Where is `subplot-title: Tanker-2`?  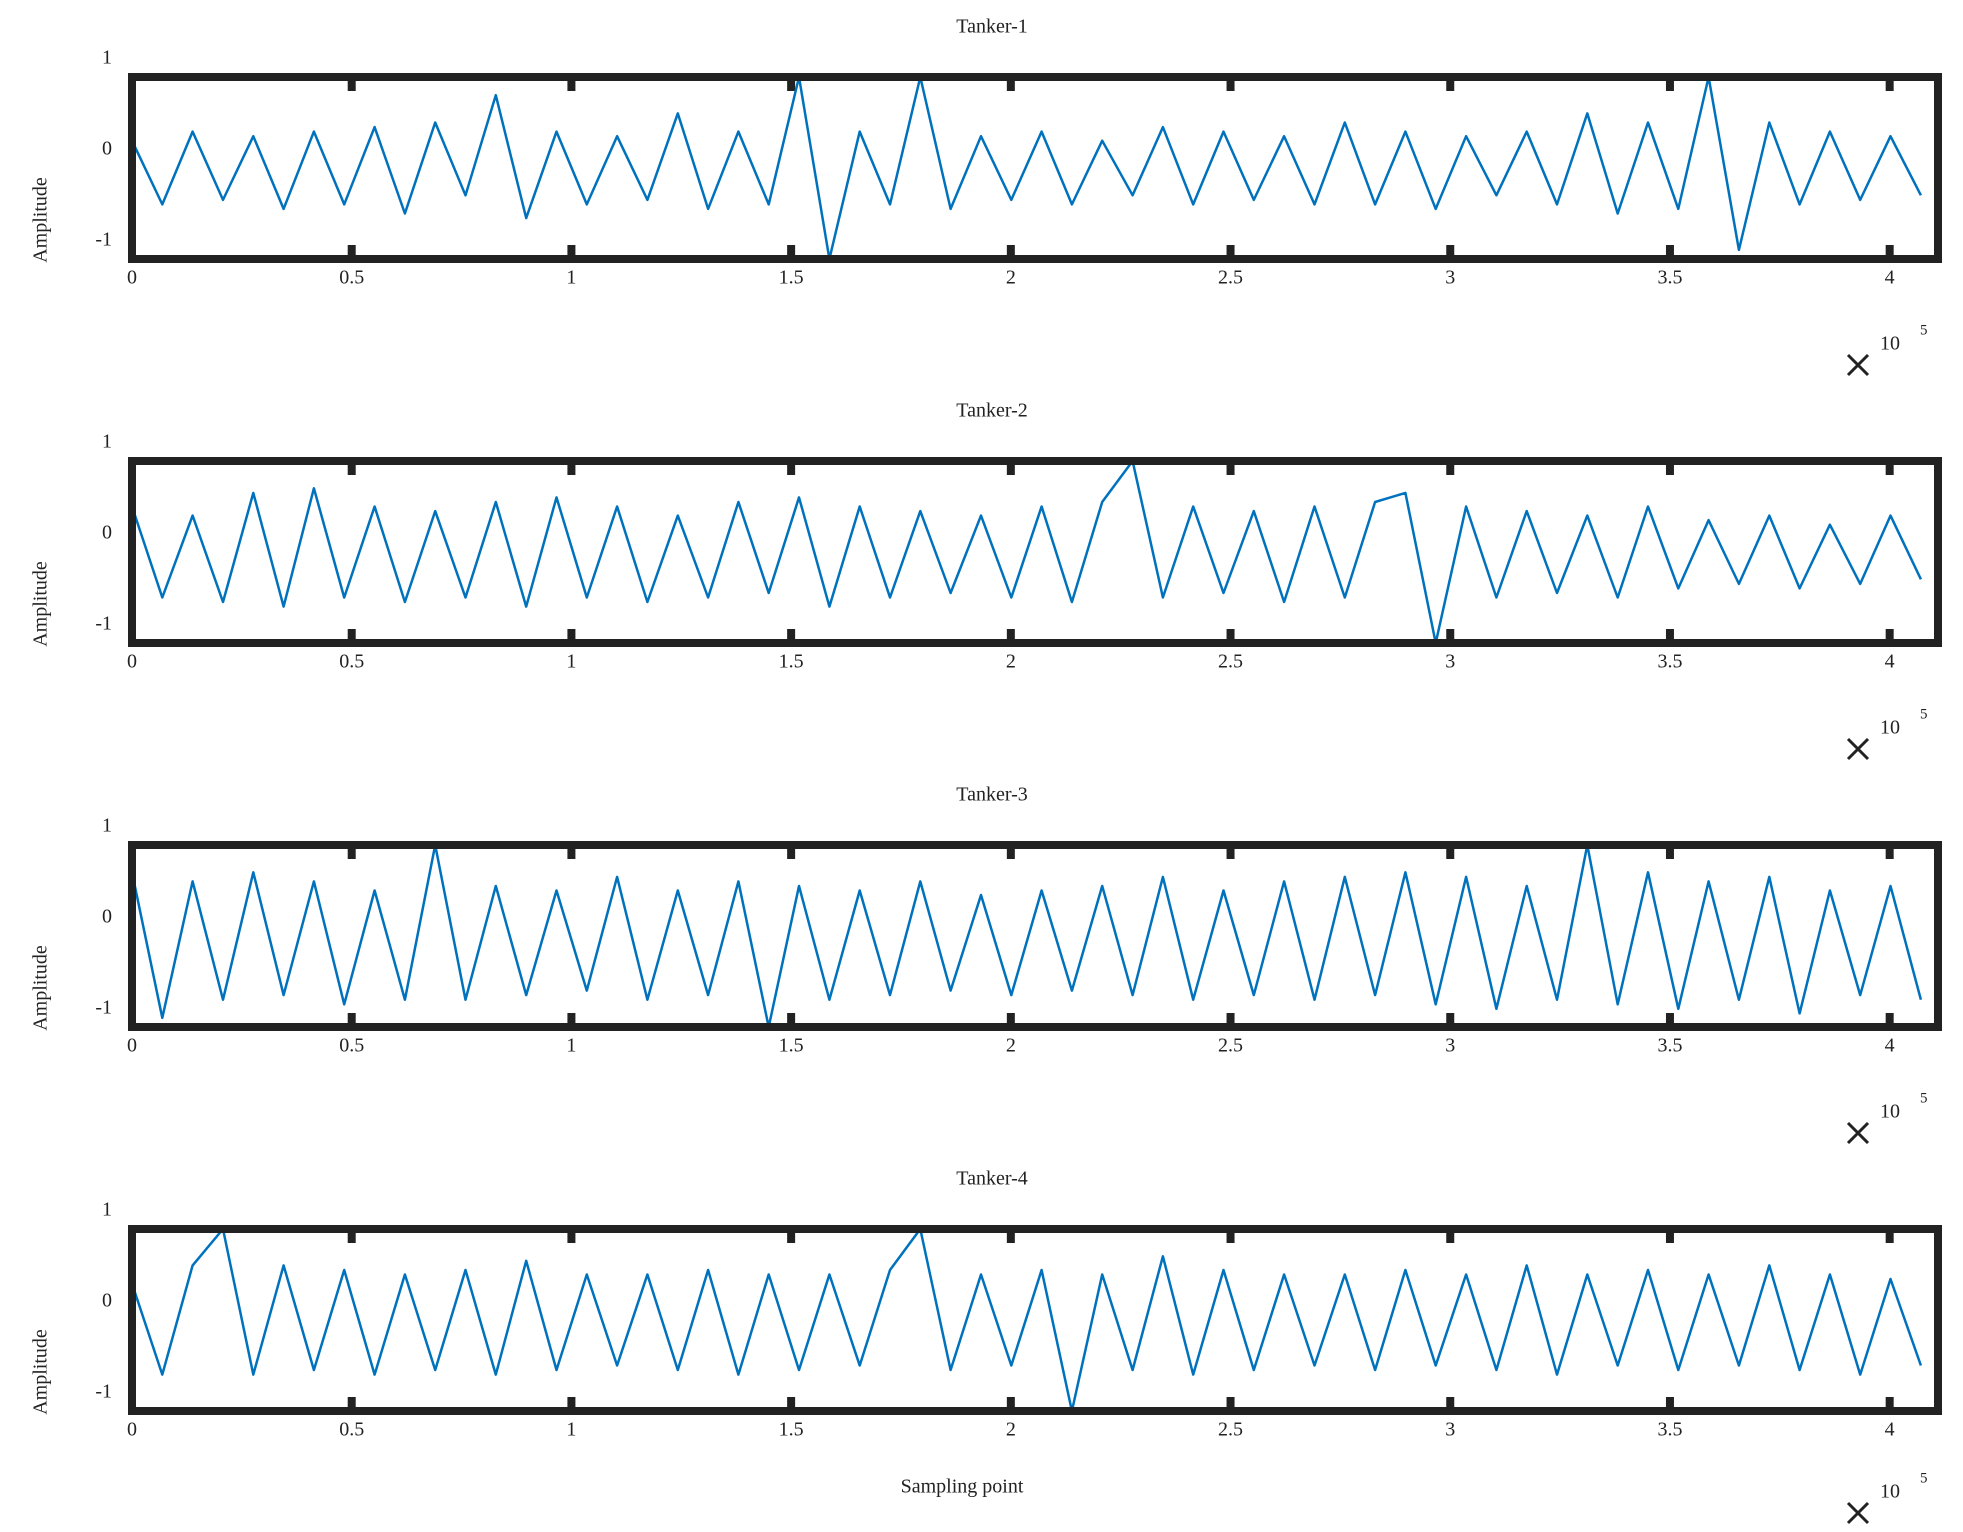
subplot-title: Tanker-2 is located at coordinates (992, 411).